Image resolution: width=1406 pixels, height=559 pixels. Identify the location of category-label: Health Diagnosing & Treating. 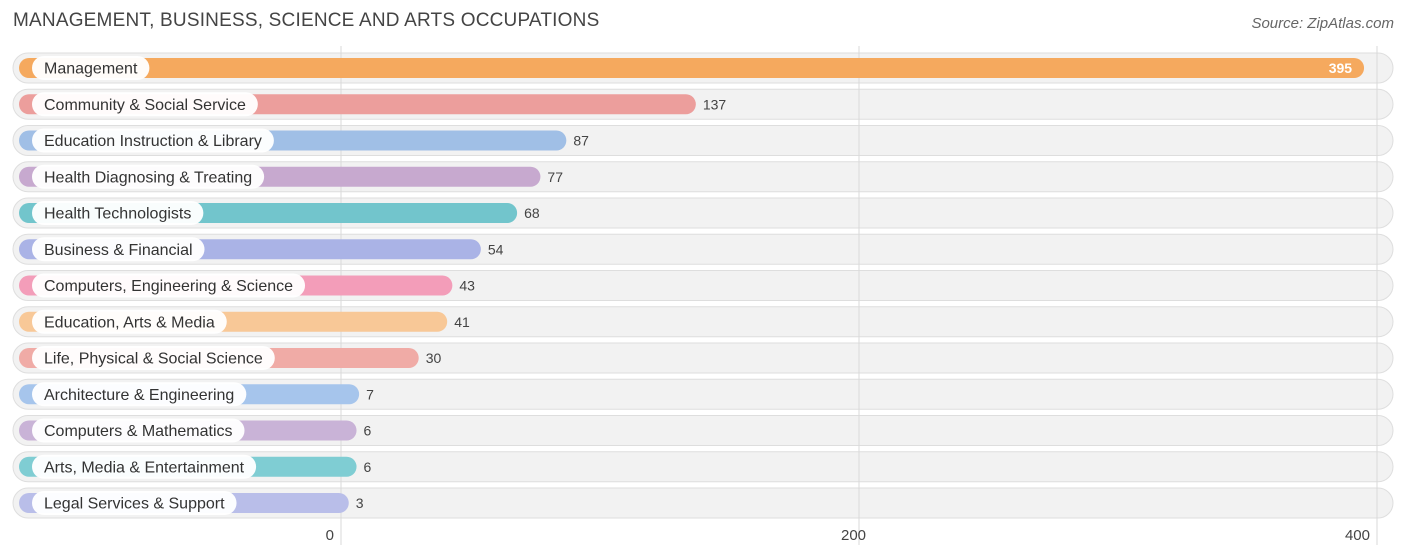
(148, 177).